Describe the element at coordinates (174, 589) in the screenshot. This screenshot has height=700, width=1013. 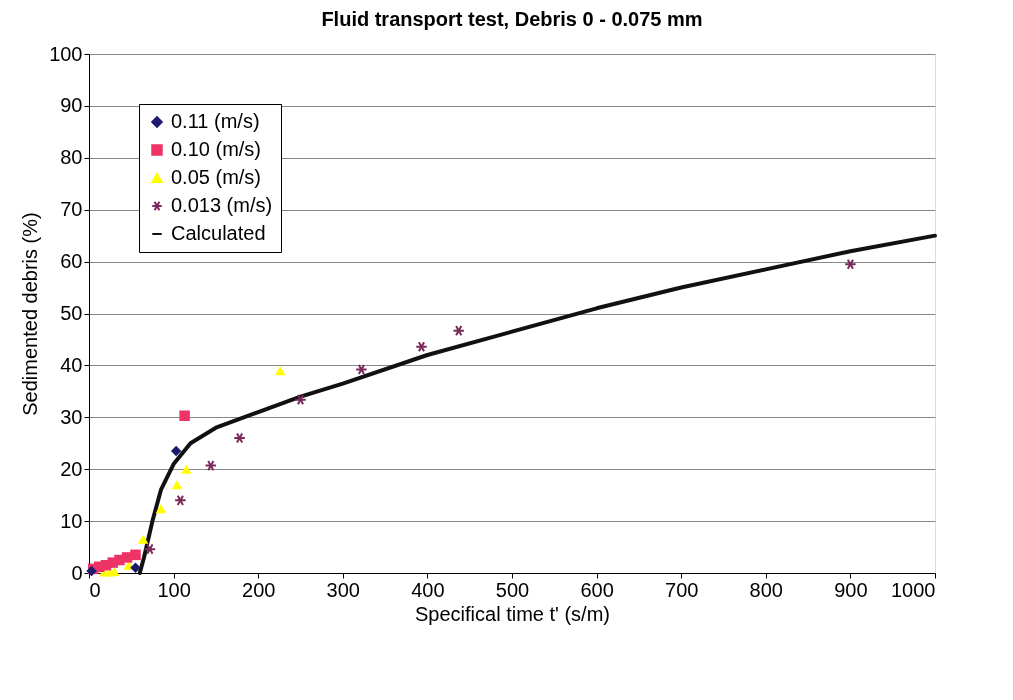
I see `x-tick-label: 100` at that location.